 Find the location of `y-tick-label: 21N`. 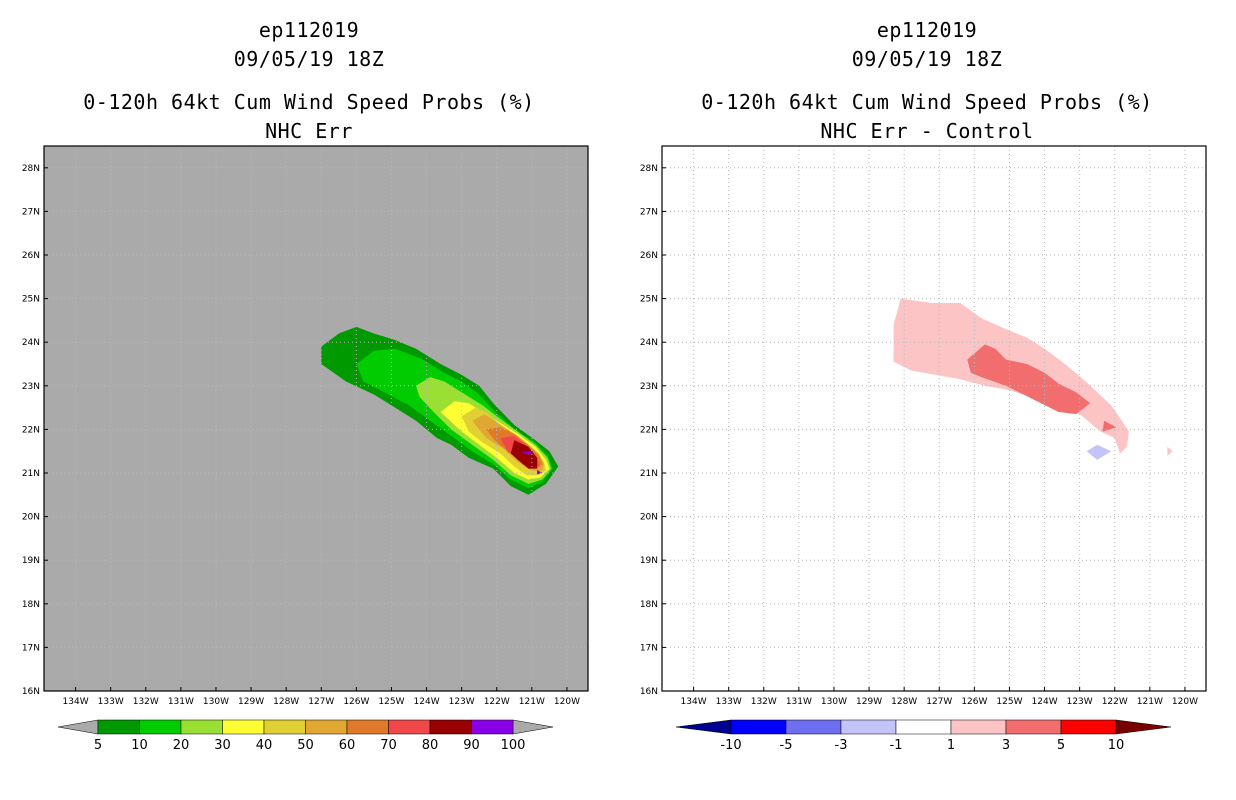

y-tick-label: 21N is located at coordinates (649, 474).